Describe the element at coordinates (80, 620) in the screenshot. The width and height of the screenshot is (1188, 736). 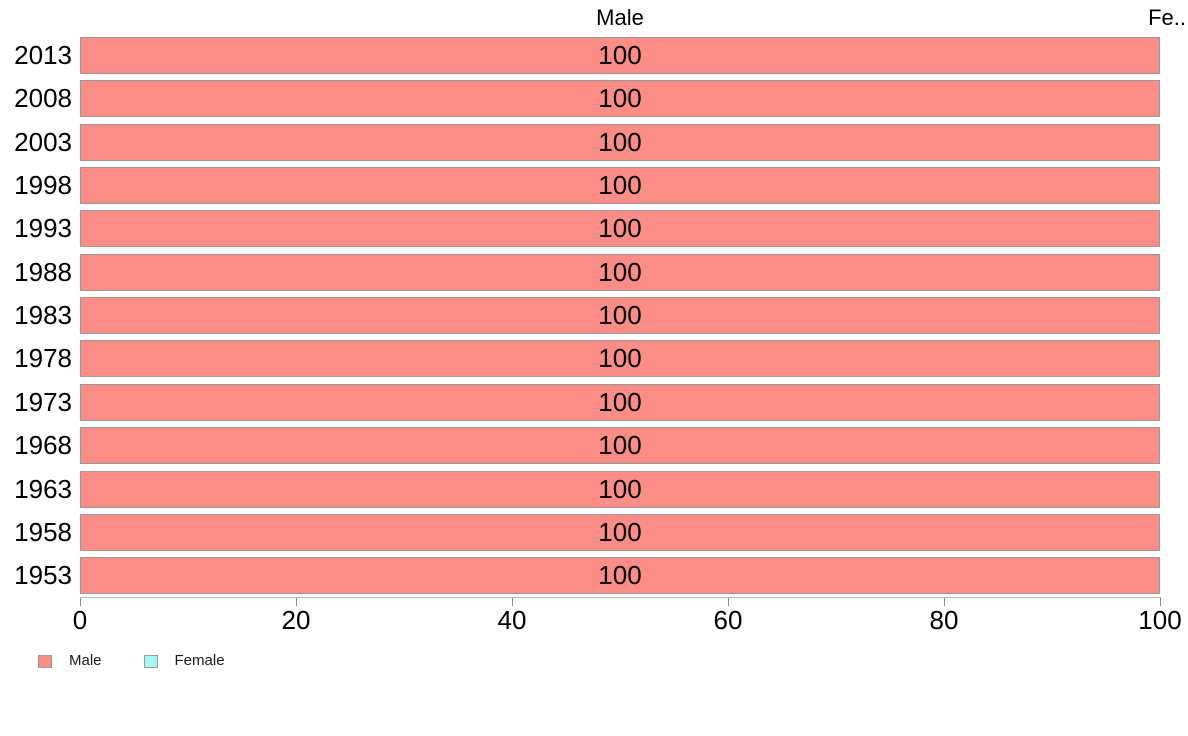
I see `x-axis-tick-label: 0` at that location.